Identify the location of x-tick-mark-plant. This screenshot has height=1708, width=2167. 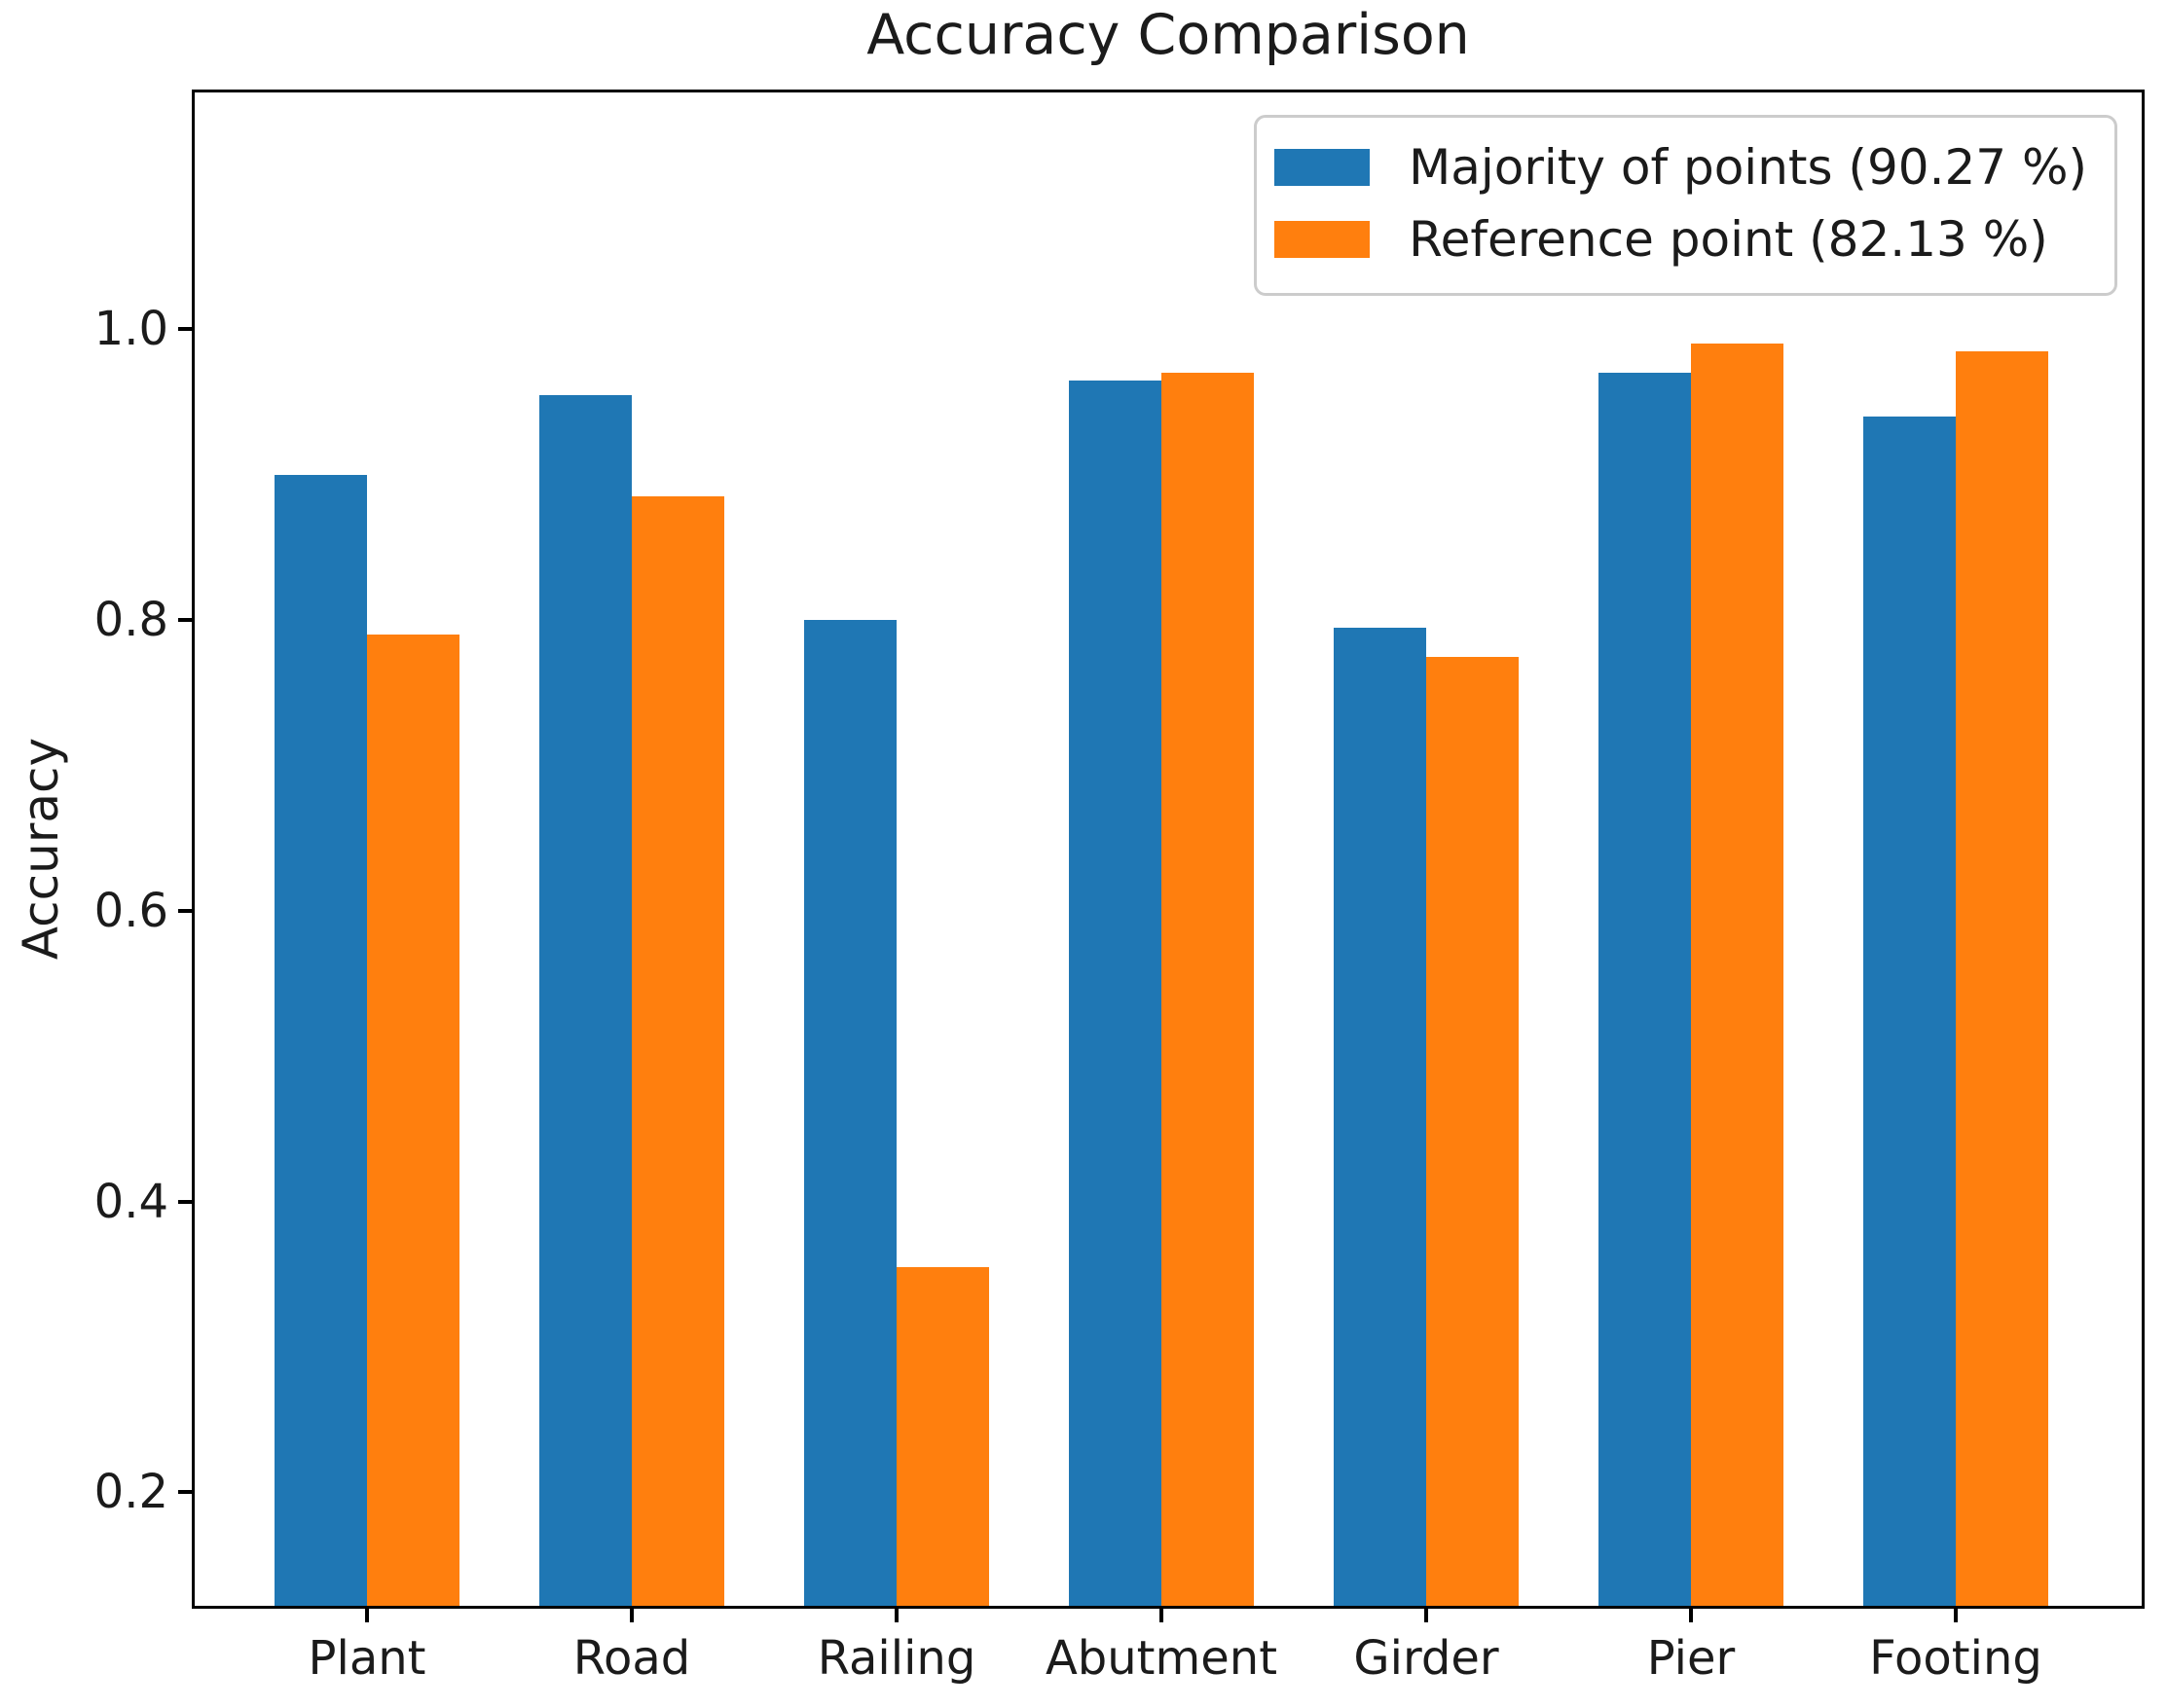
(367, 1615).